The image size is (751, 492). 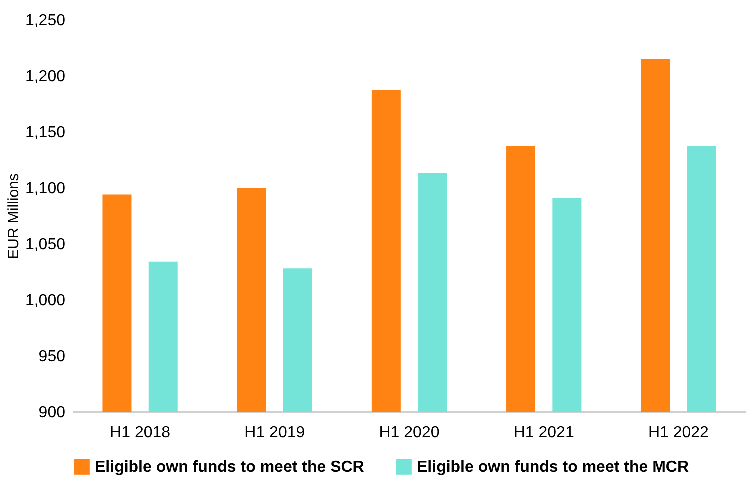 I want to click on legend-label: Eligible own funds to meet the SCR, so click(x=230, y=467).